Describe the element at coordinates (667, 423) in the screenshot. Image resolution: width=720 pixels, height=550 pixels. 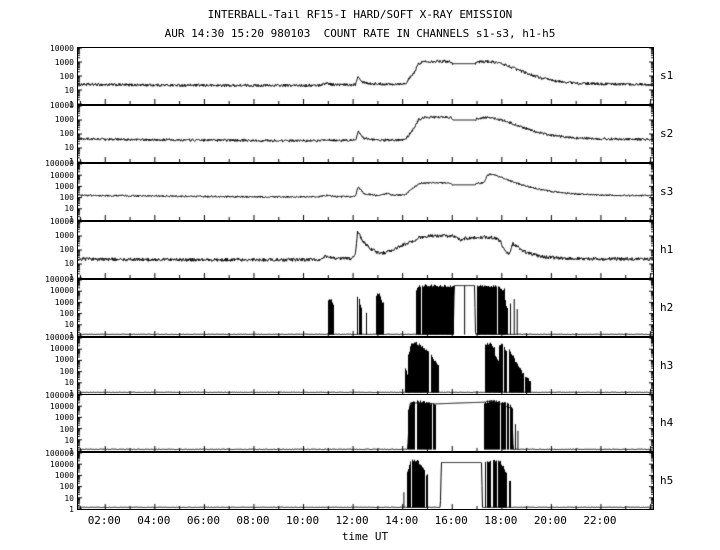
I see `panel-label-h4: h4` at that location.